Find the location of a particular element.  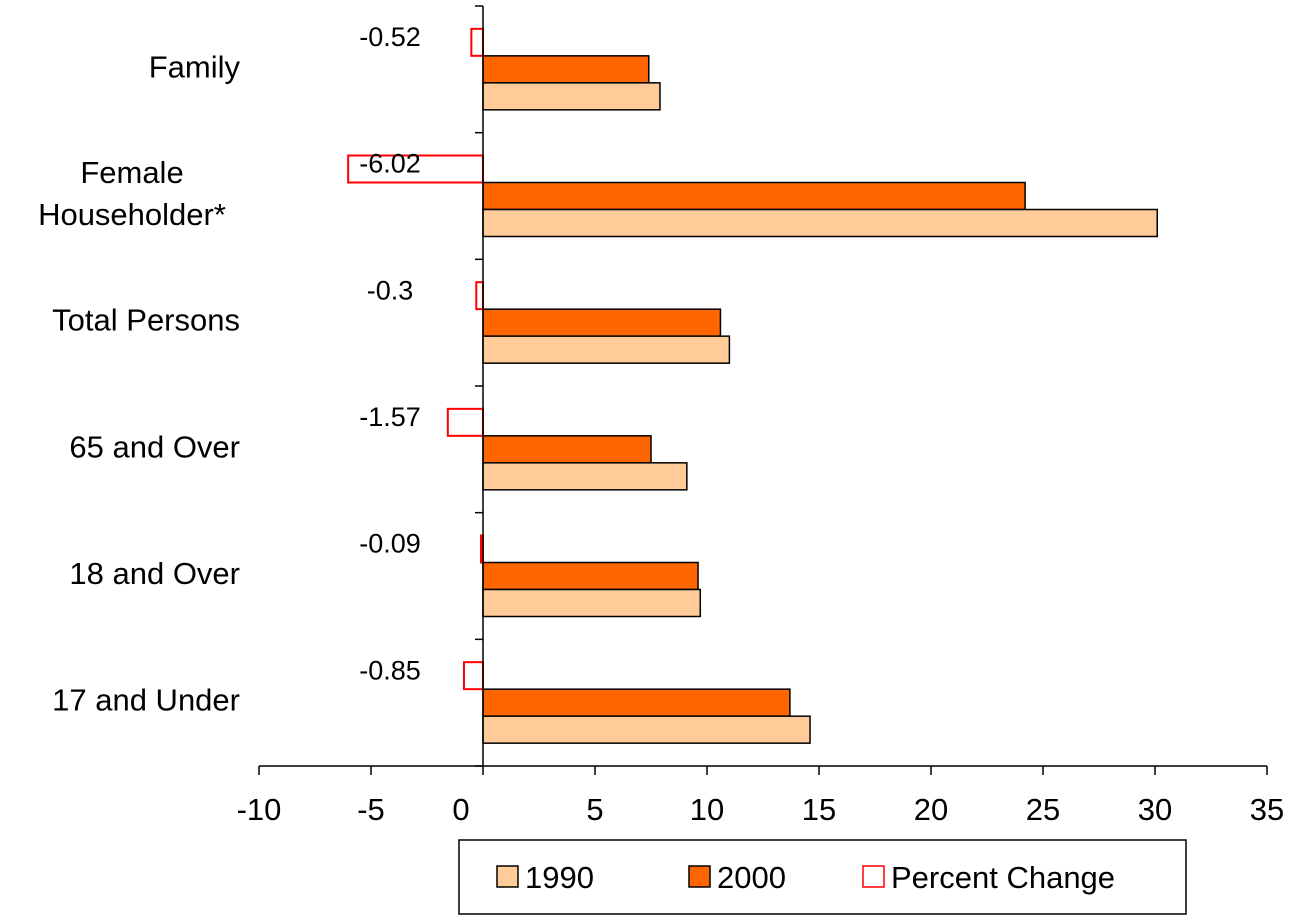

legend-box is located at coordinates (822, 877).